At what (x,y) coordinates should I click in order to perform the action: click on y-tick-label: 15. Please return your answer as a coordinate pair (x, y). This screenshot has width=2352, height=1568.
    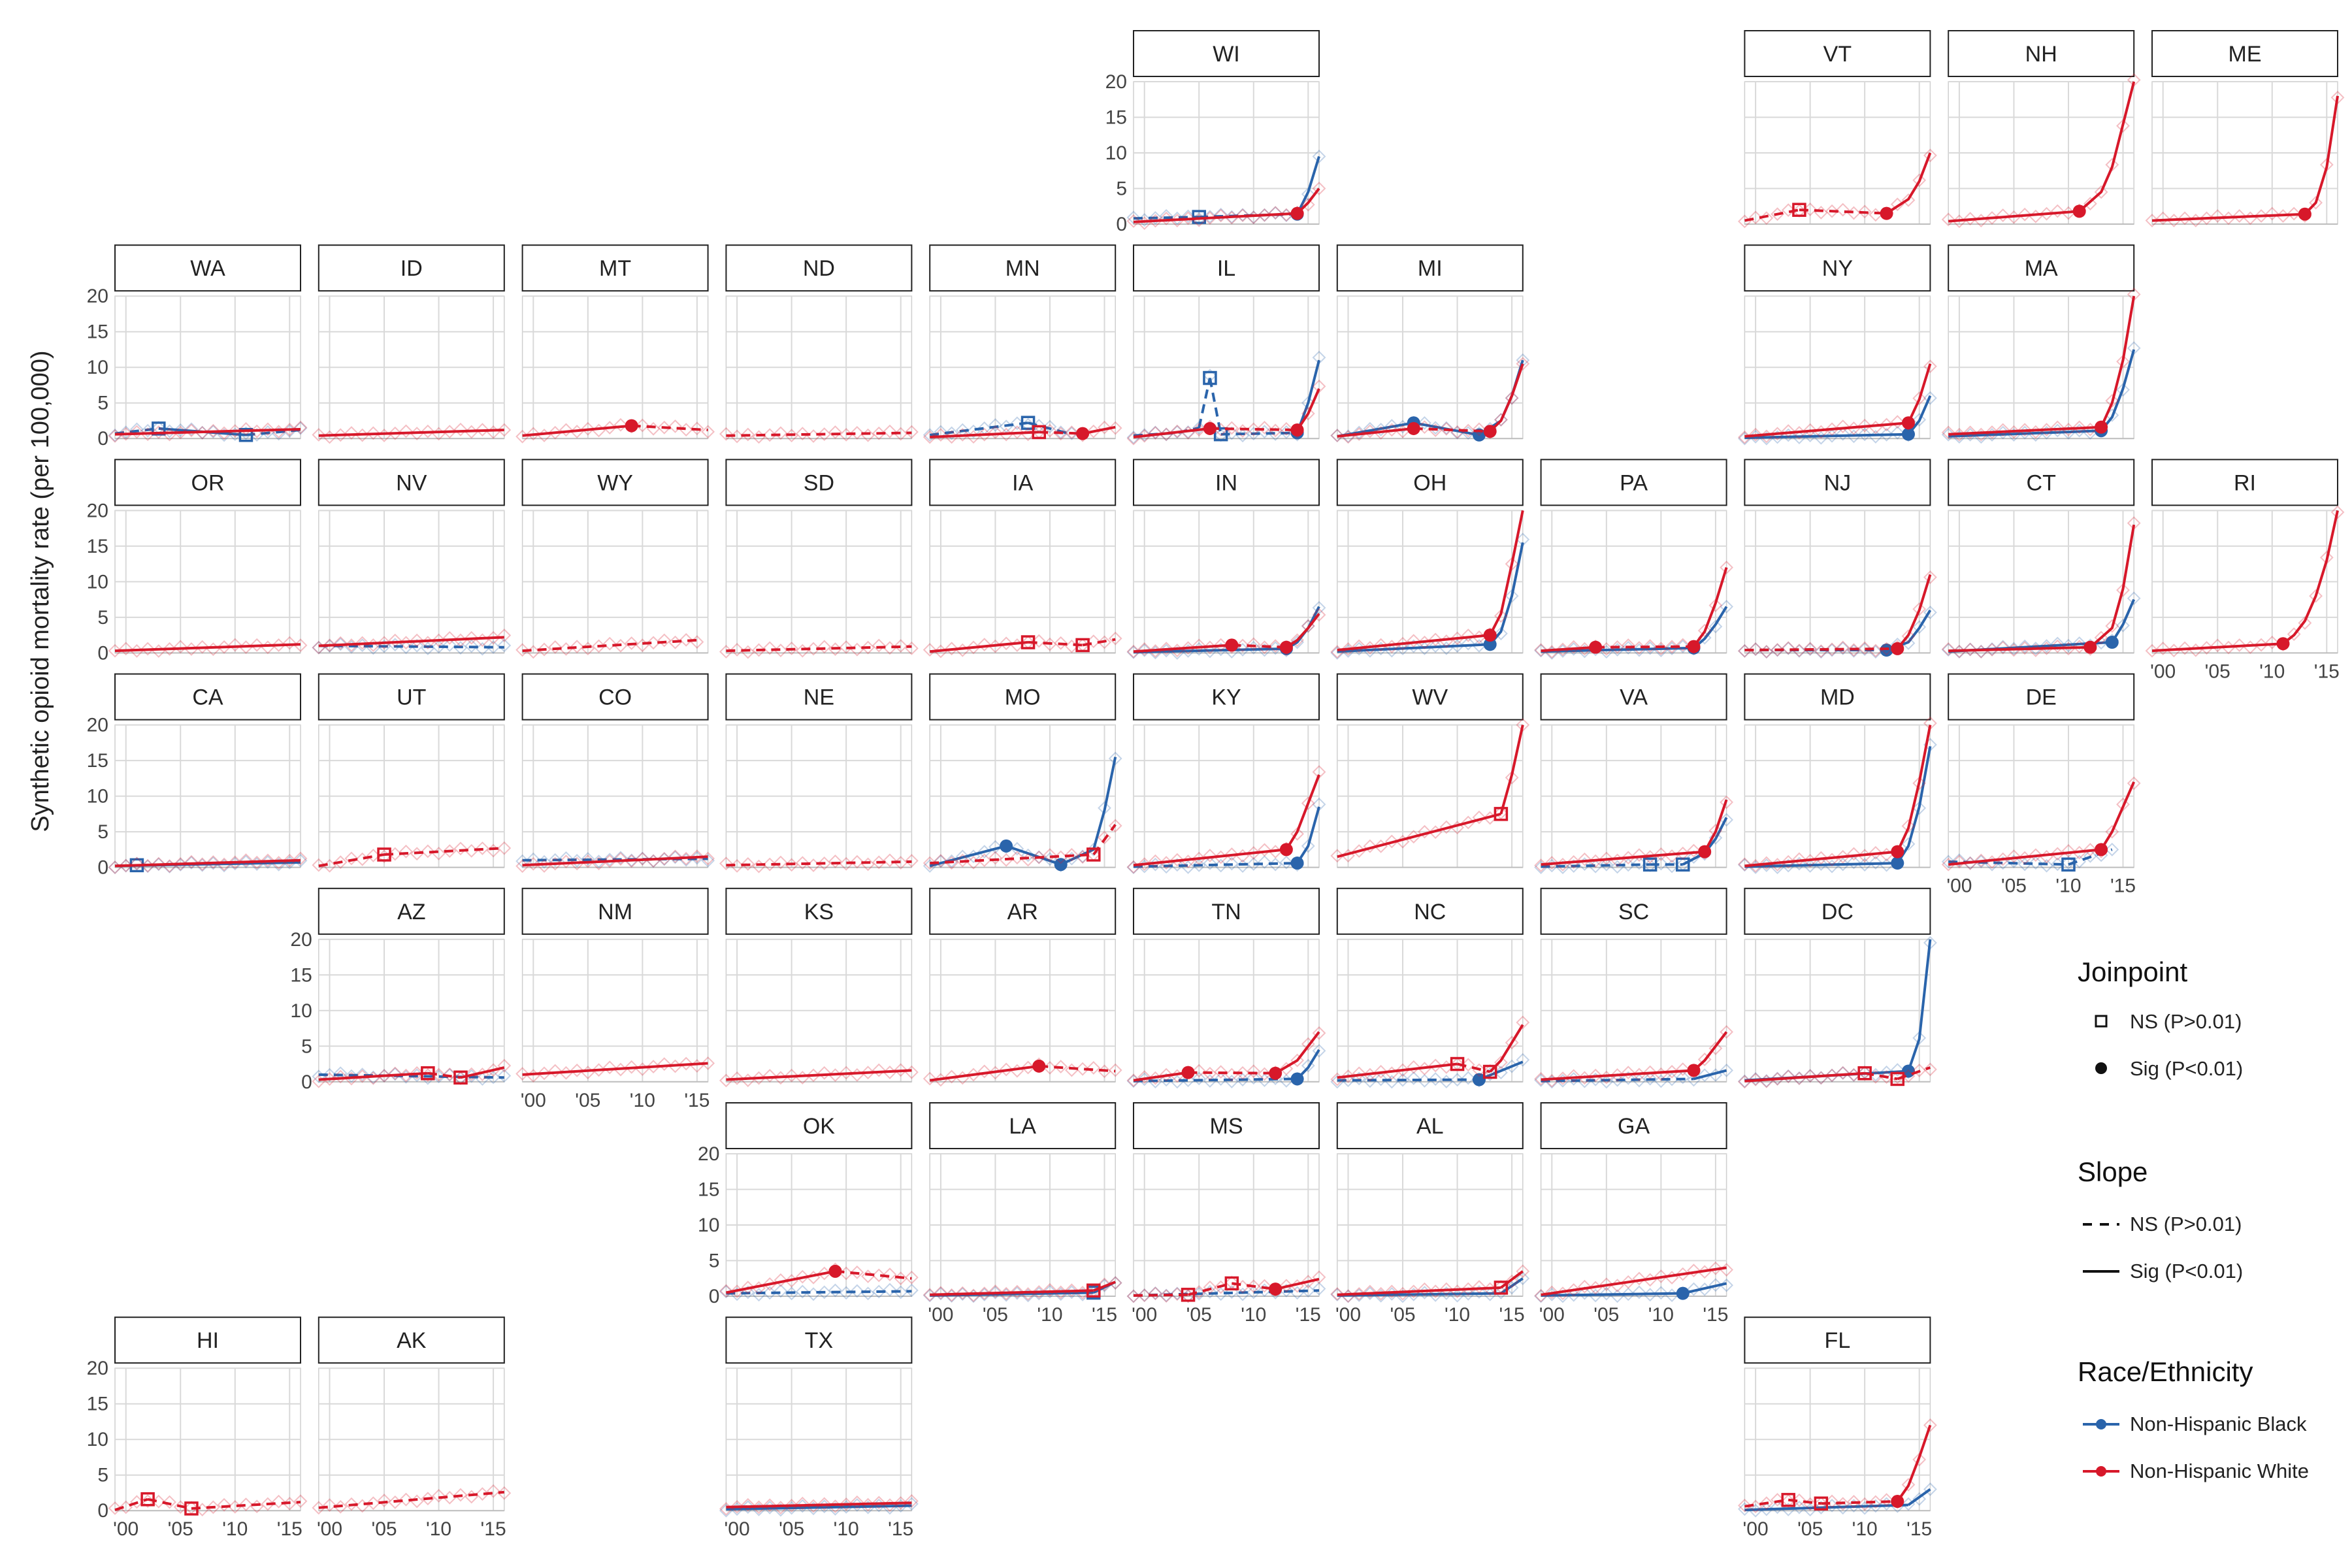
    Looking at the image, I should click on (1116, 118).